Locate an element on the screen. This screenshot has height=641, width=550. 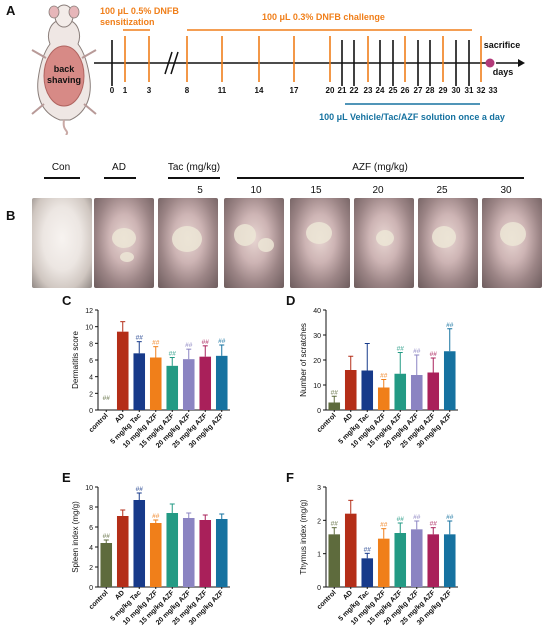
bar-30-mg-kg-azf is located at coordinates (221, 553).